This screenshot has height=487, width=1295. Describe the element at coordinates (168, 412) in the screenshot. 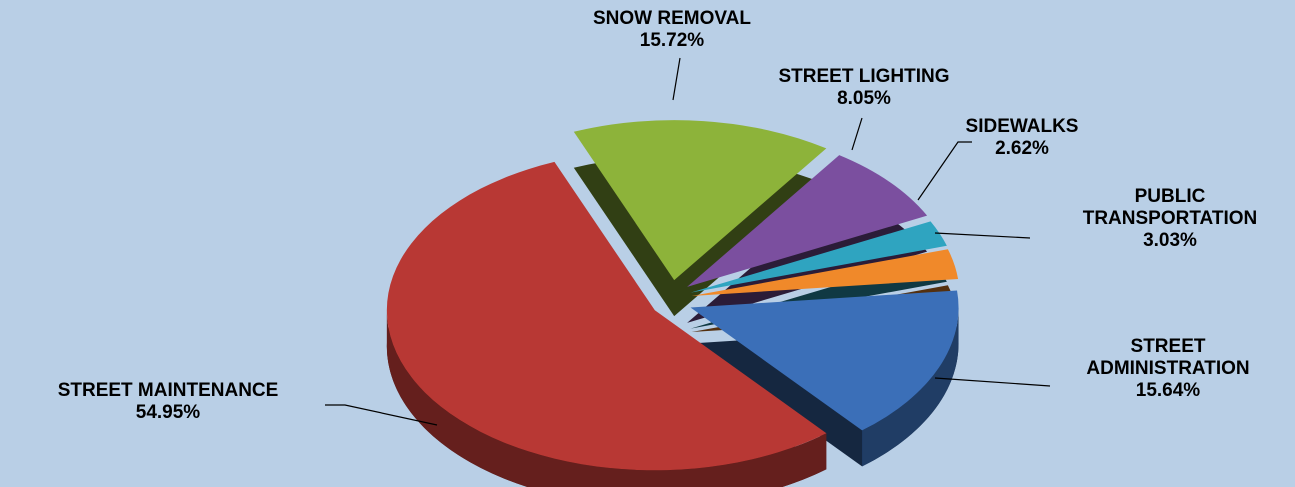

I see `value-label: 54.95%` at that location.